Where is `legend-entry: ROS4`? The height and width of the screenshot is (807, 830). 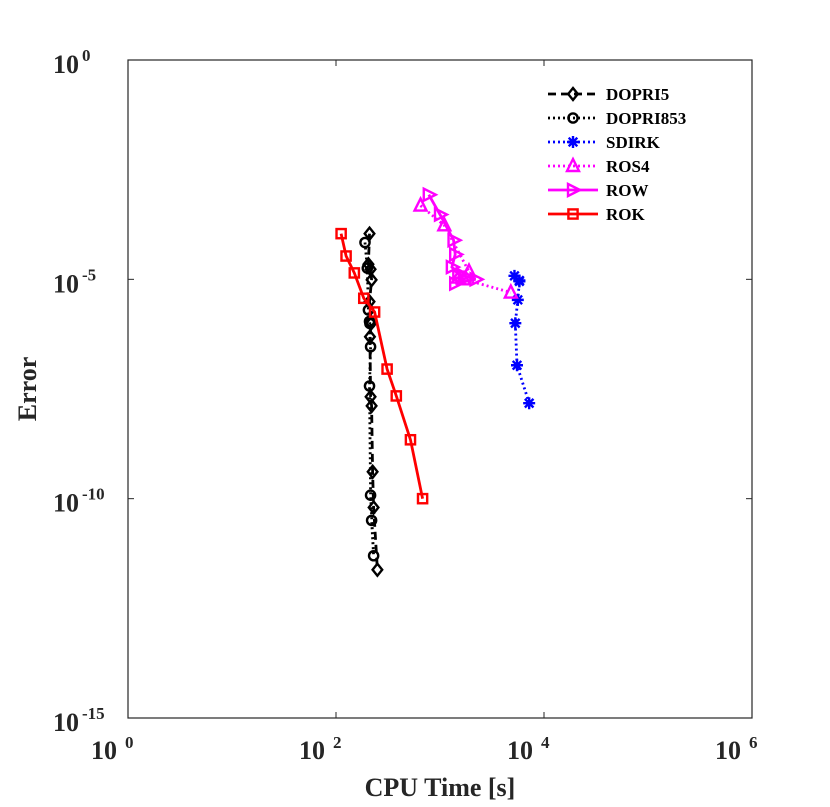 legend-entry: ROS4 is located at coordinates (599, 166).